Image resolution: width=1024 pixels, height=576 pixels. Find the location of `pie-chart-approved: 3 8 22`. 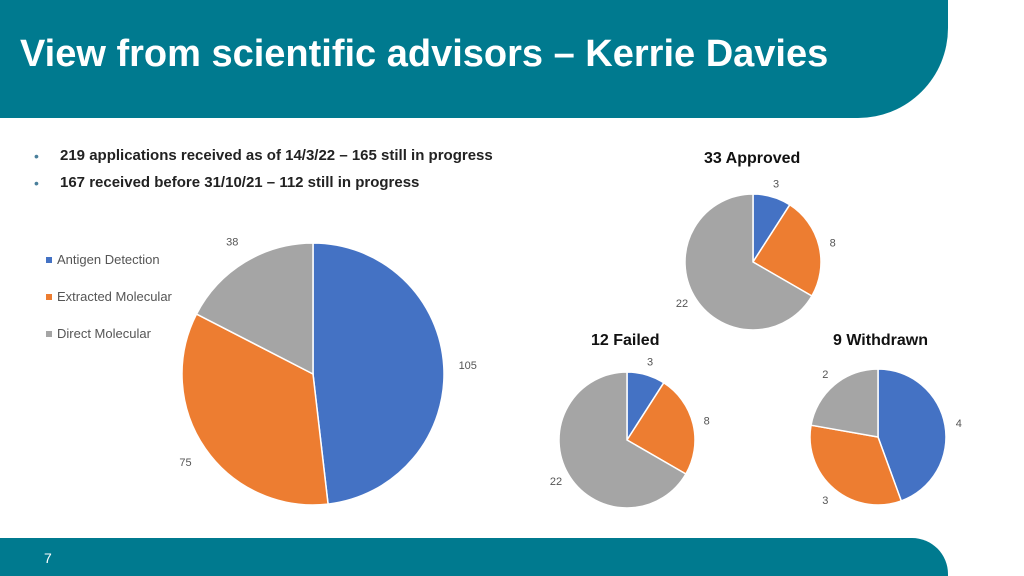

pie-chart-approved: 3 8 22 is located at coordinates (756, 254).